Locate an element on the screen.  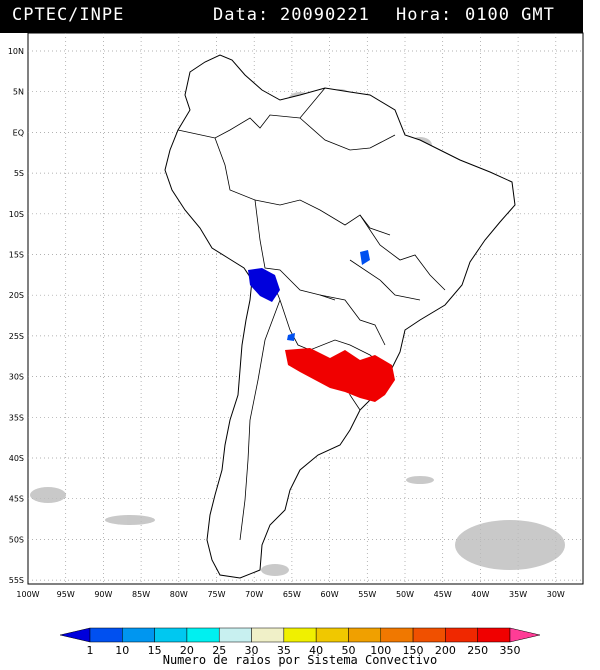
legend-value: 50 is located at coordinates (348, 650).